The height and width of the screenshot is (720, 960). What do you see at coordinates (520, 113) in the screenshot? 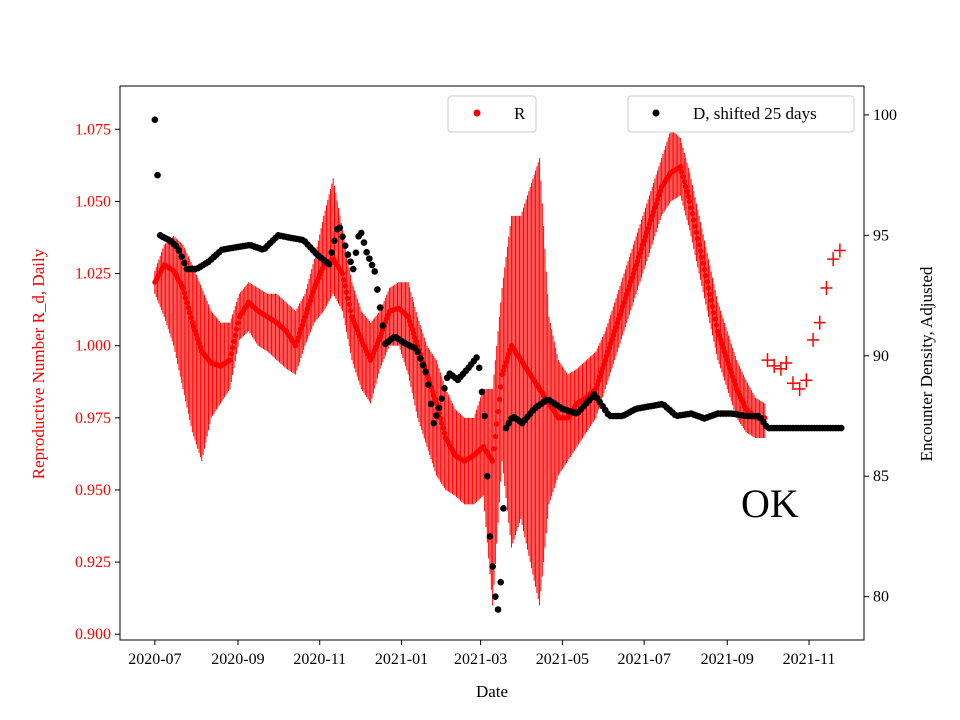
I see `legend-r-label: R` at bounding box center [520, 113].